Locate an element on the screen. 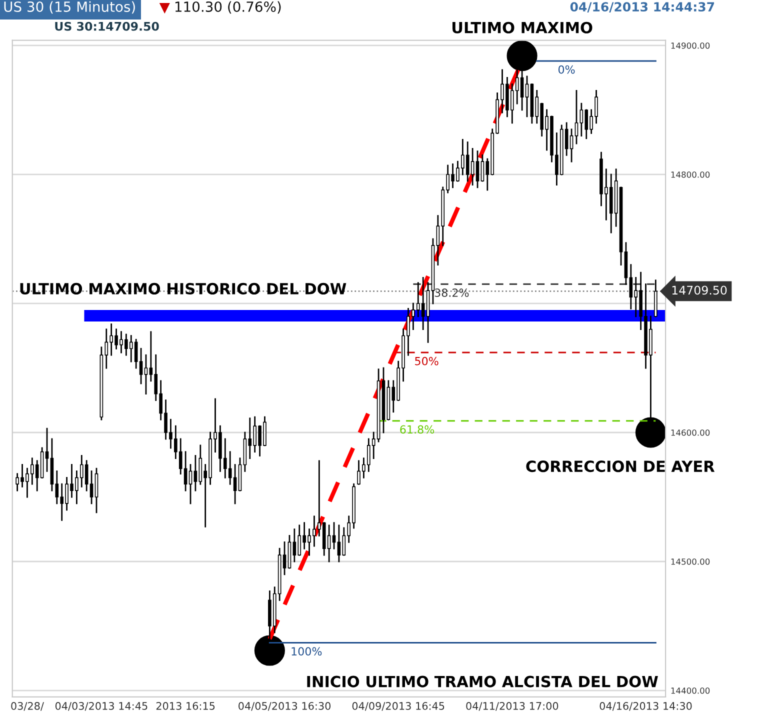 This screenshot has height=720, width=773. x-tick-label: 2013 16:15 is located at coordinates (185, 706).